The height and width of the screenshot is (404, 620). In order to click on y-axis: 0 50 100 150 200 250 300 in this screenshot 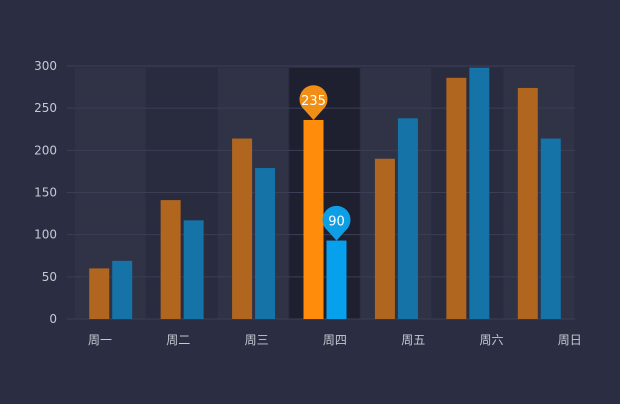, I will do `click(45, 192)`.